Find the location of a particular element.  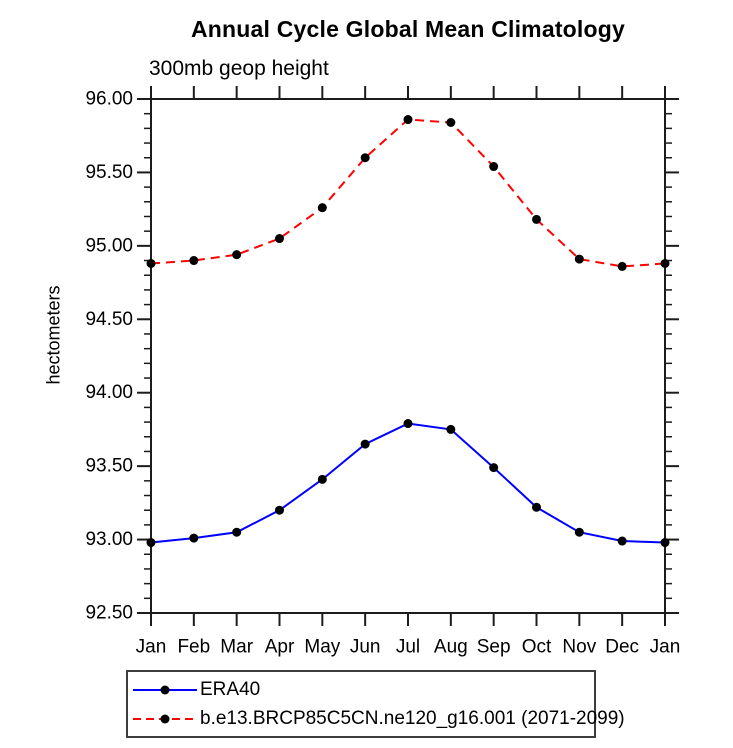

x-axis-tick-label: Dec is located at coordinates (622, 647).